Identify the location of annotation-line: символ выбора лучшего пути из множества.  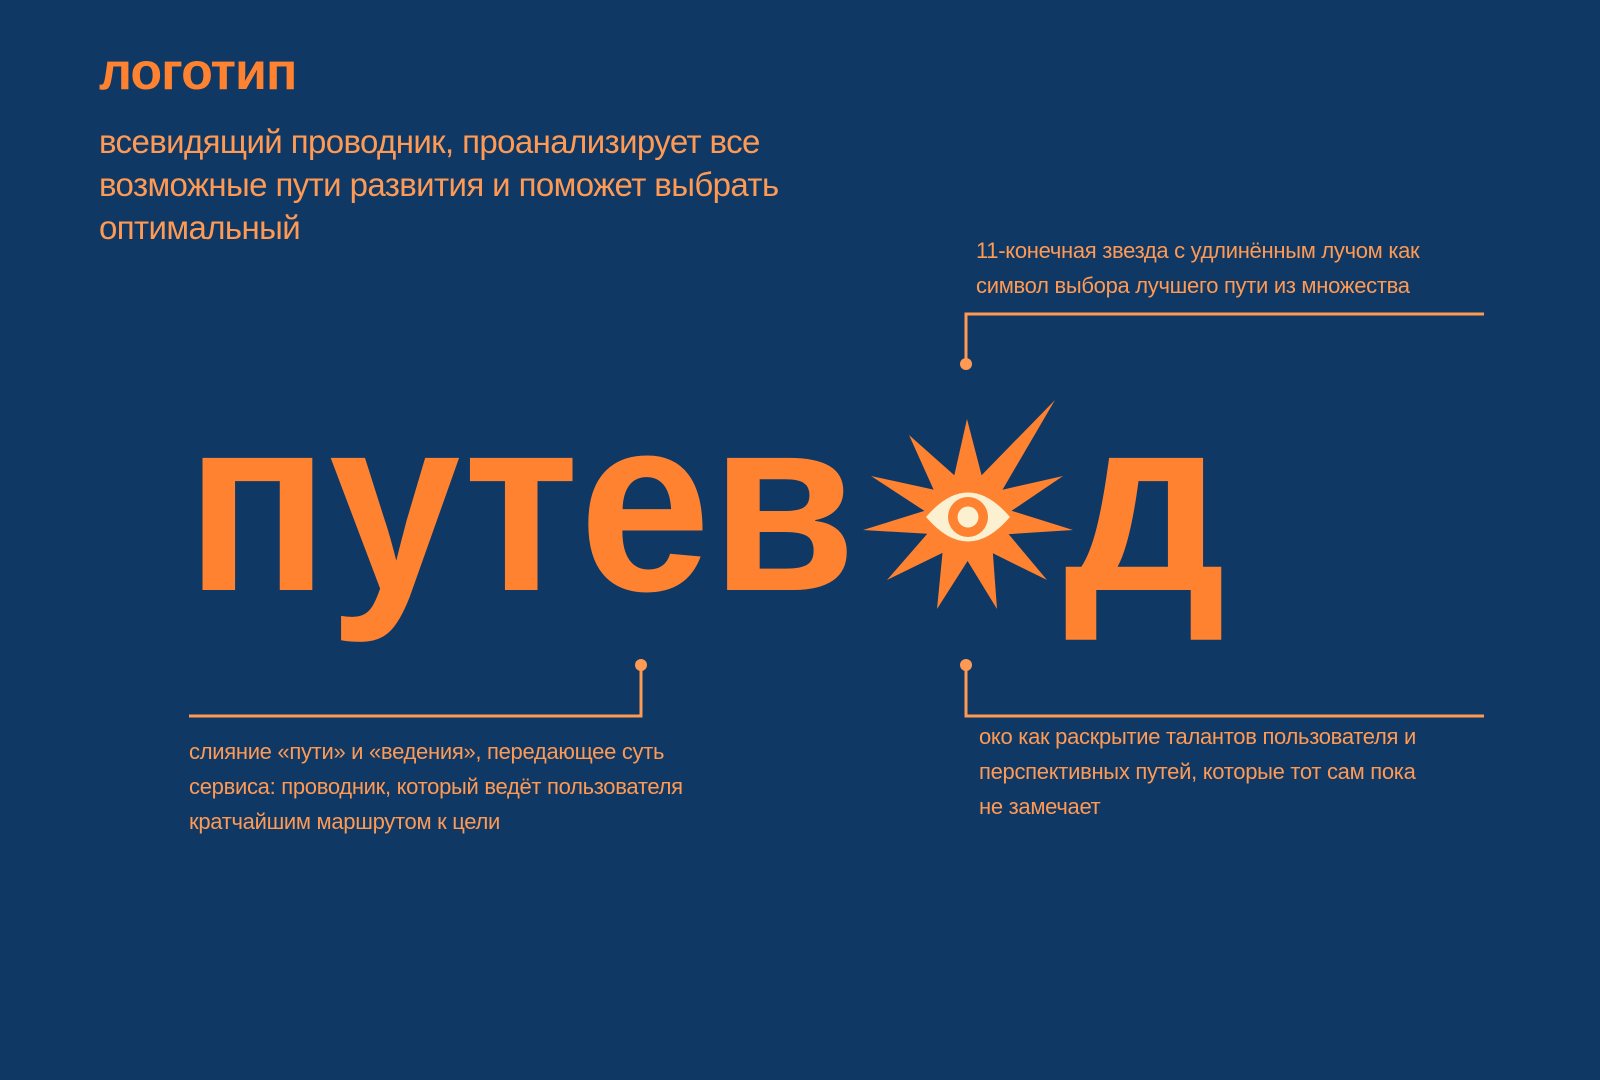
(1193, 285).